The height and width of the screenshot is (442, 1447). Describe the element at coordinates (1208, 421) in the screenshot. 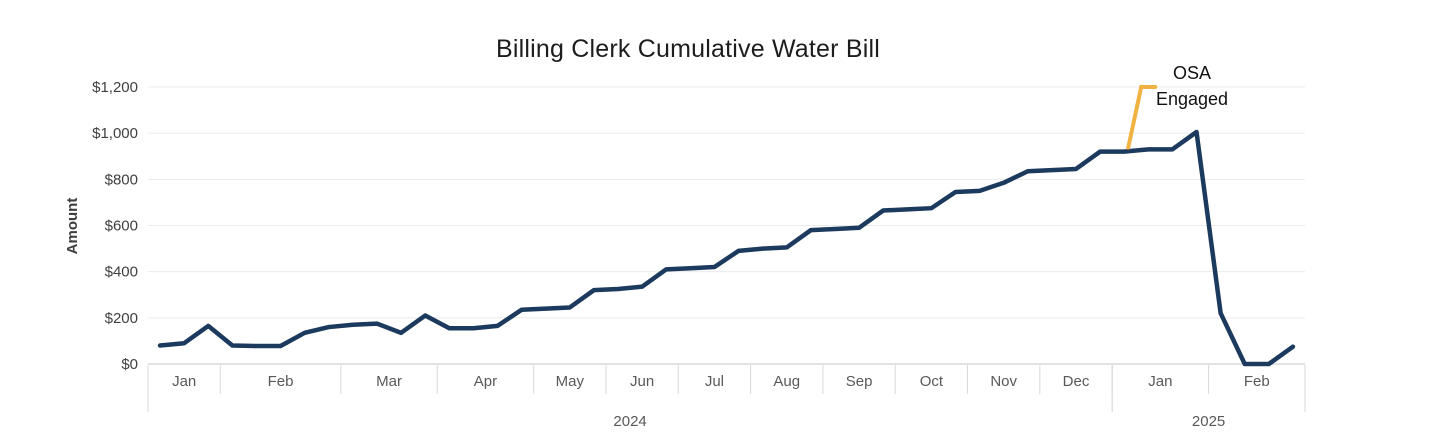

I see `year-label: 2025` at that location.